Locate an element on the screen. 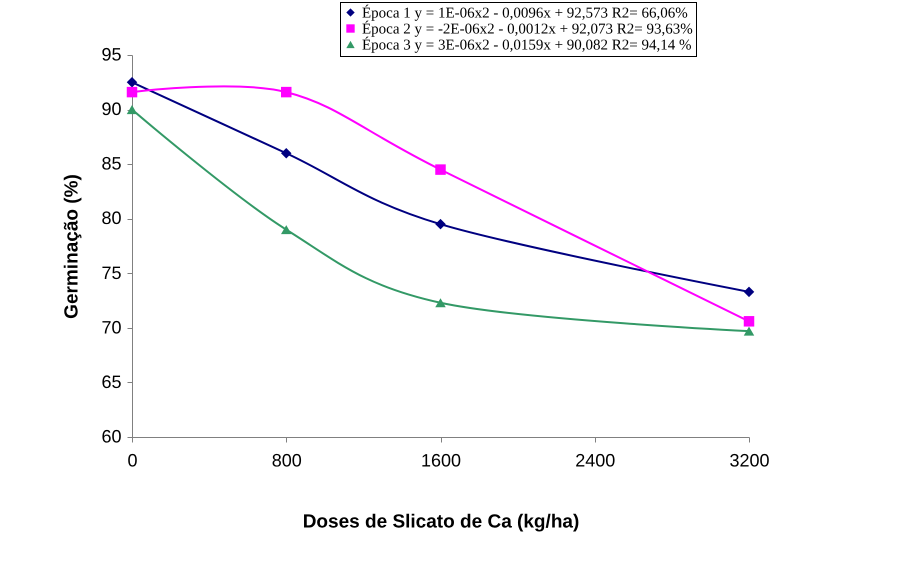 Image resolution: width=924 pixels, height=561 pixels. y-tick-label: 70 is located at coordinates (111, 327).